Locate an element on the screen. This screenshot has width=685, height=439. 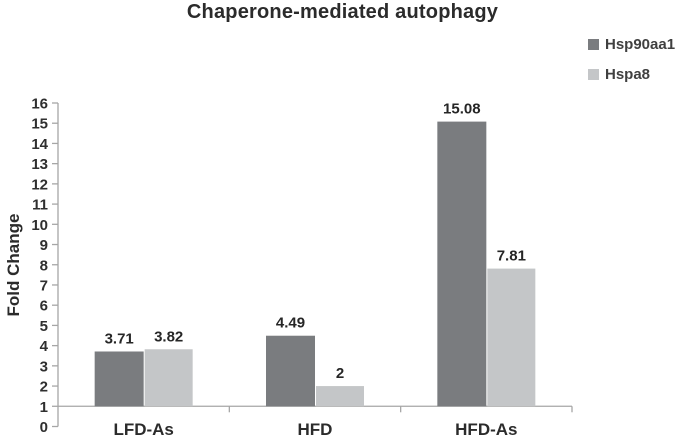
y-tick-label: 8 is located at coordinates (44, 265).